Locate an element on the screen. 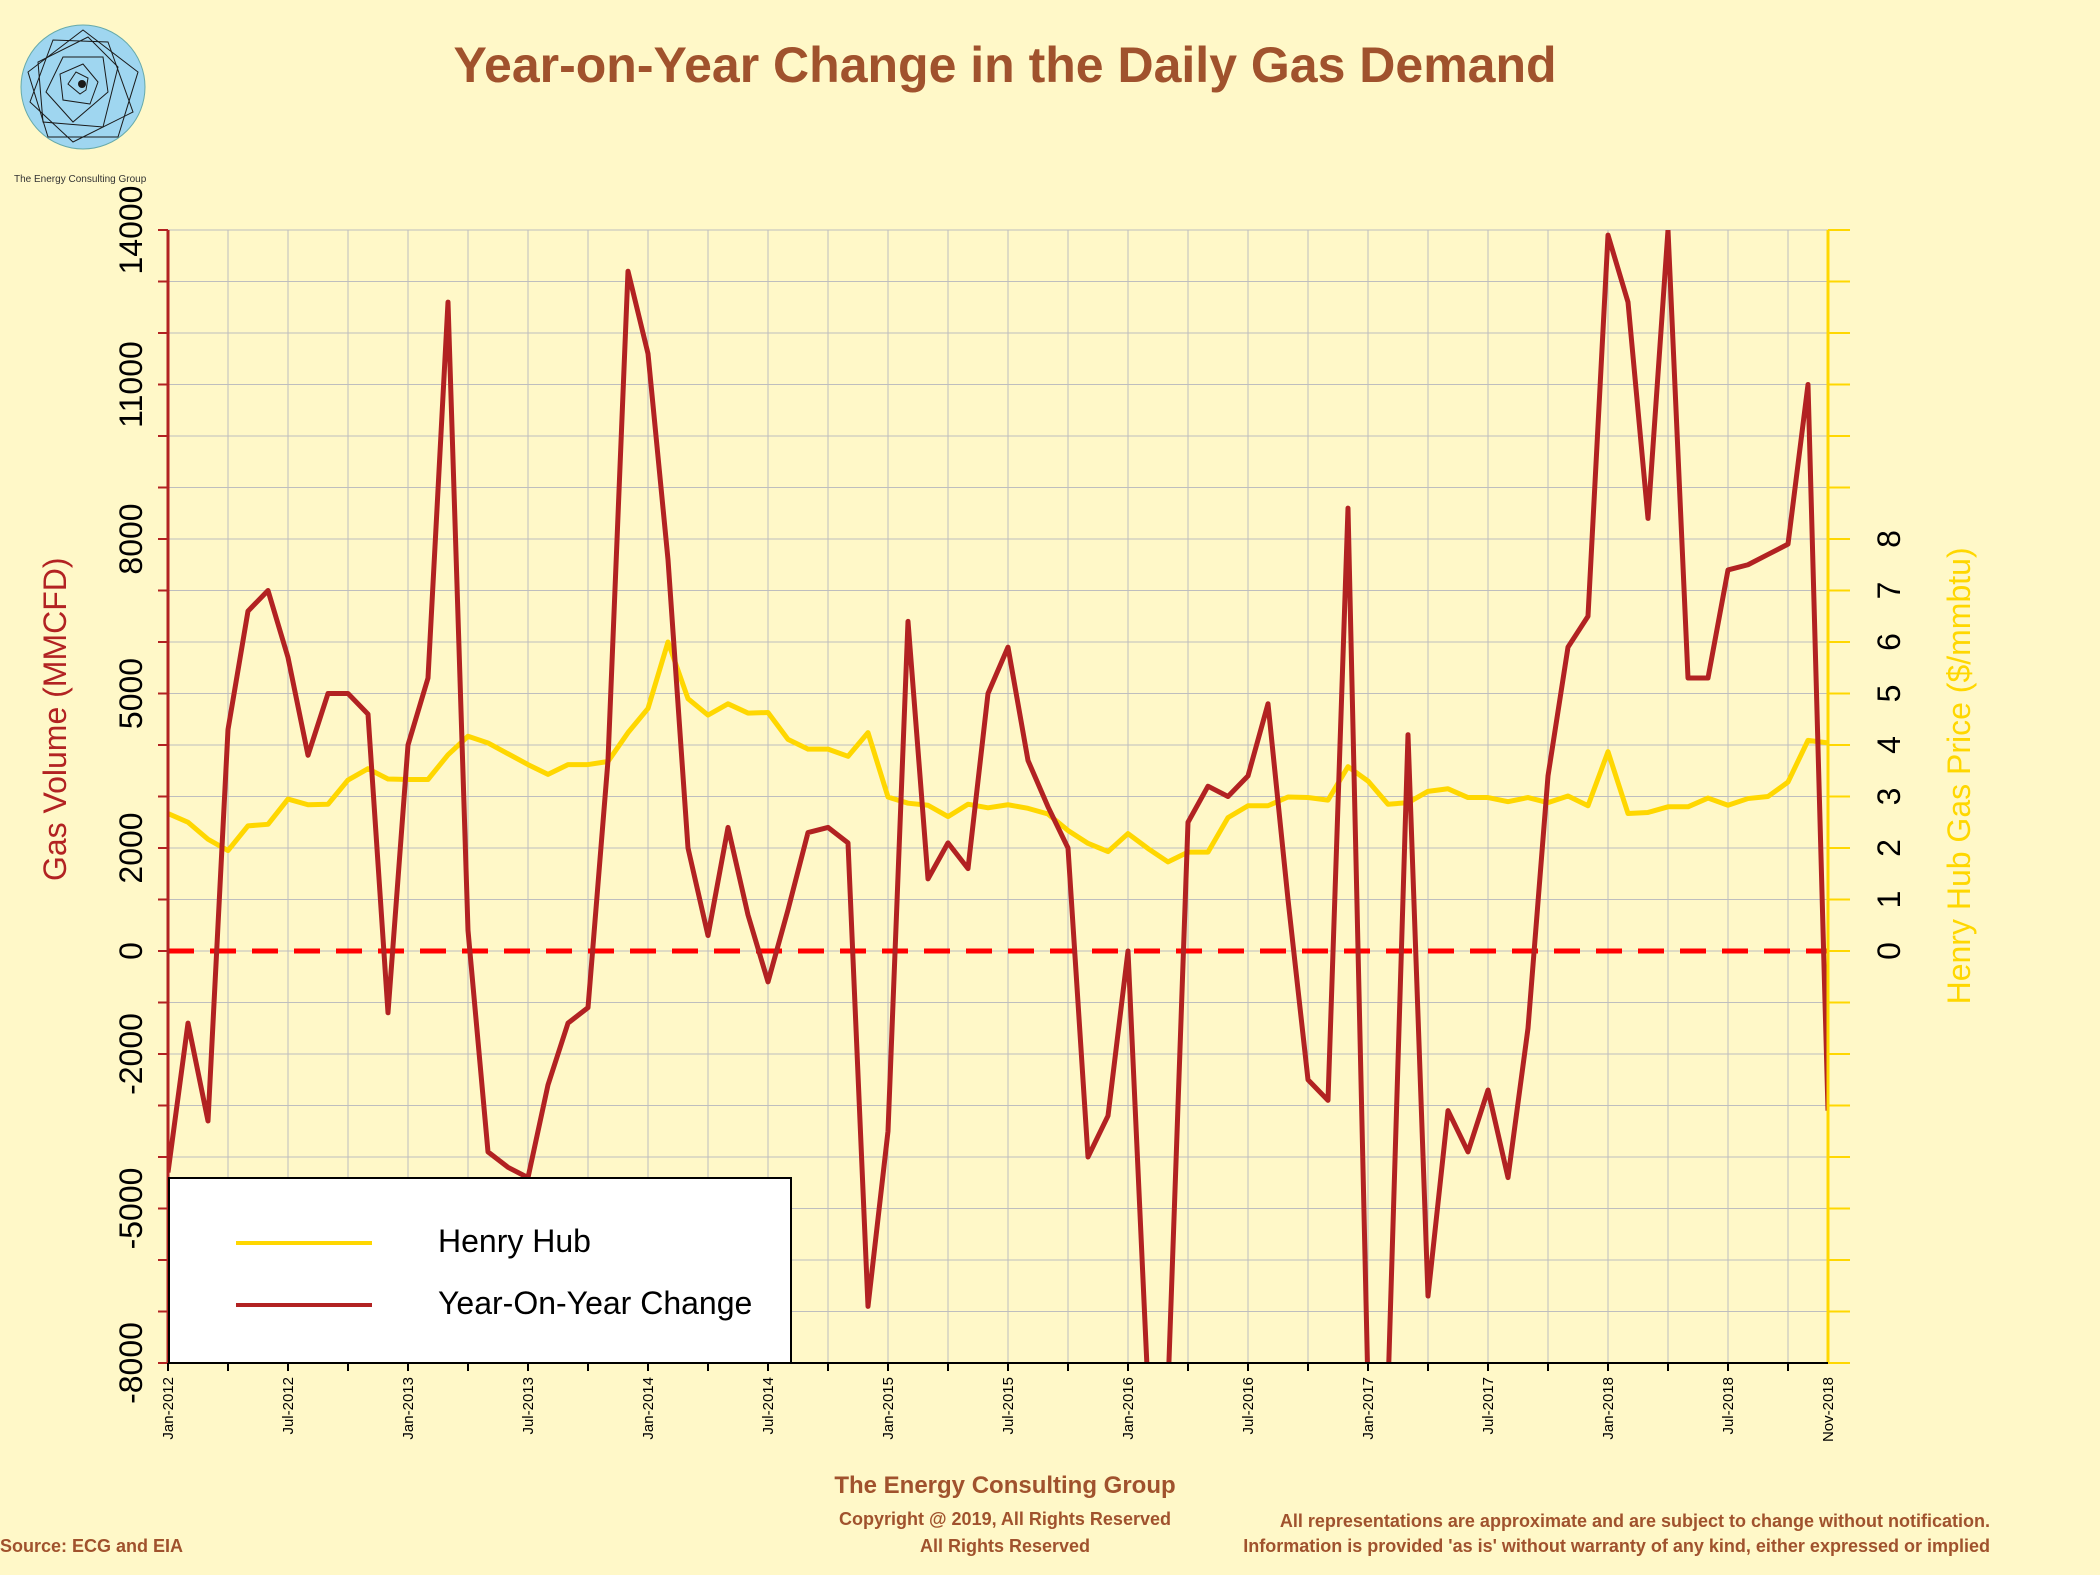 The width and height of the screenshot is (2100, 1575). x-tick-label: Jan-2014 is located at coordinates (648, 1408).